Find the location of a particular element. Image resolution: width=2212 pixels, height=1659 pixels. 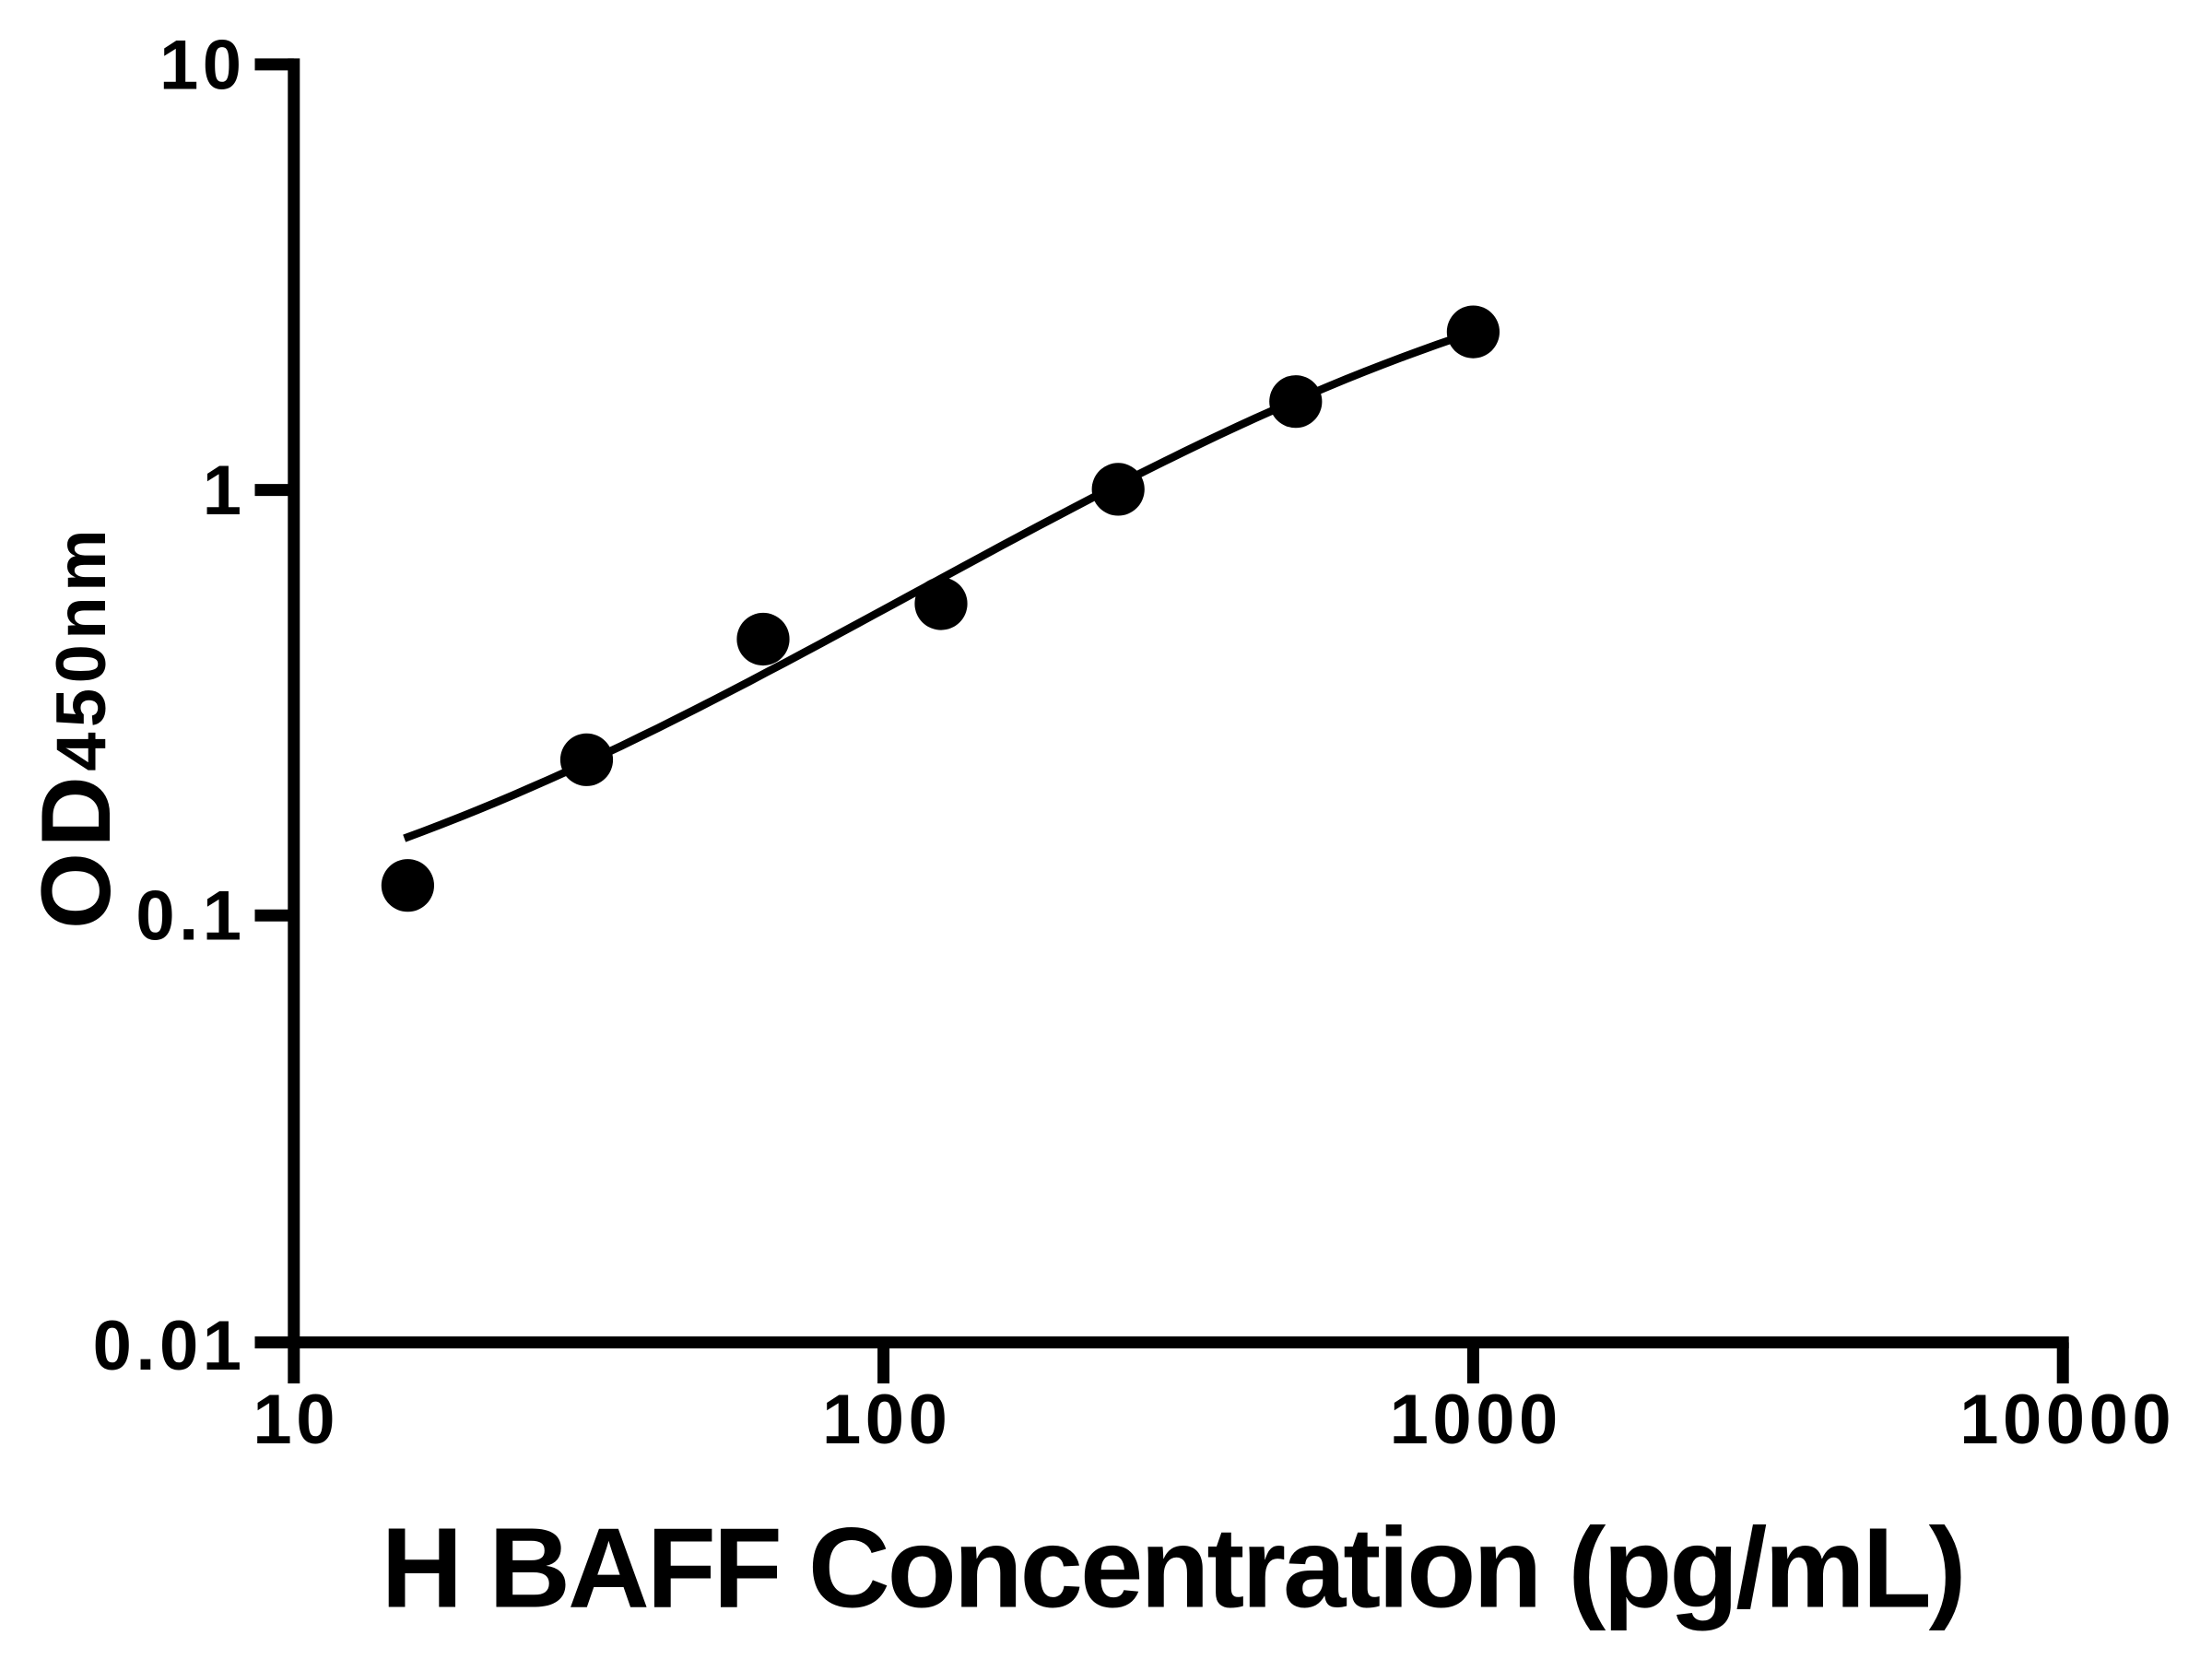

svg-text: H BAFF Concentration (pg/mL) is located at coordinates (1173, 1569).